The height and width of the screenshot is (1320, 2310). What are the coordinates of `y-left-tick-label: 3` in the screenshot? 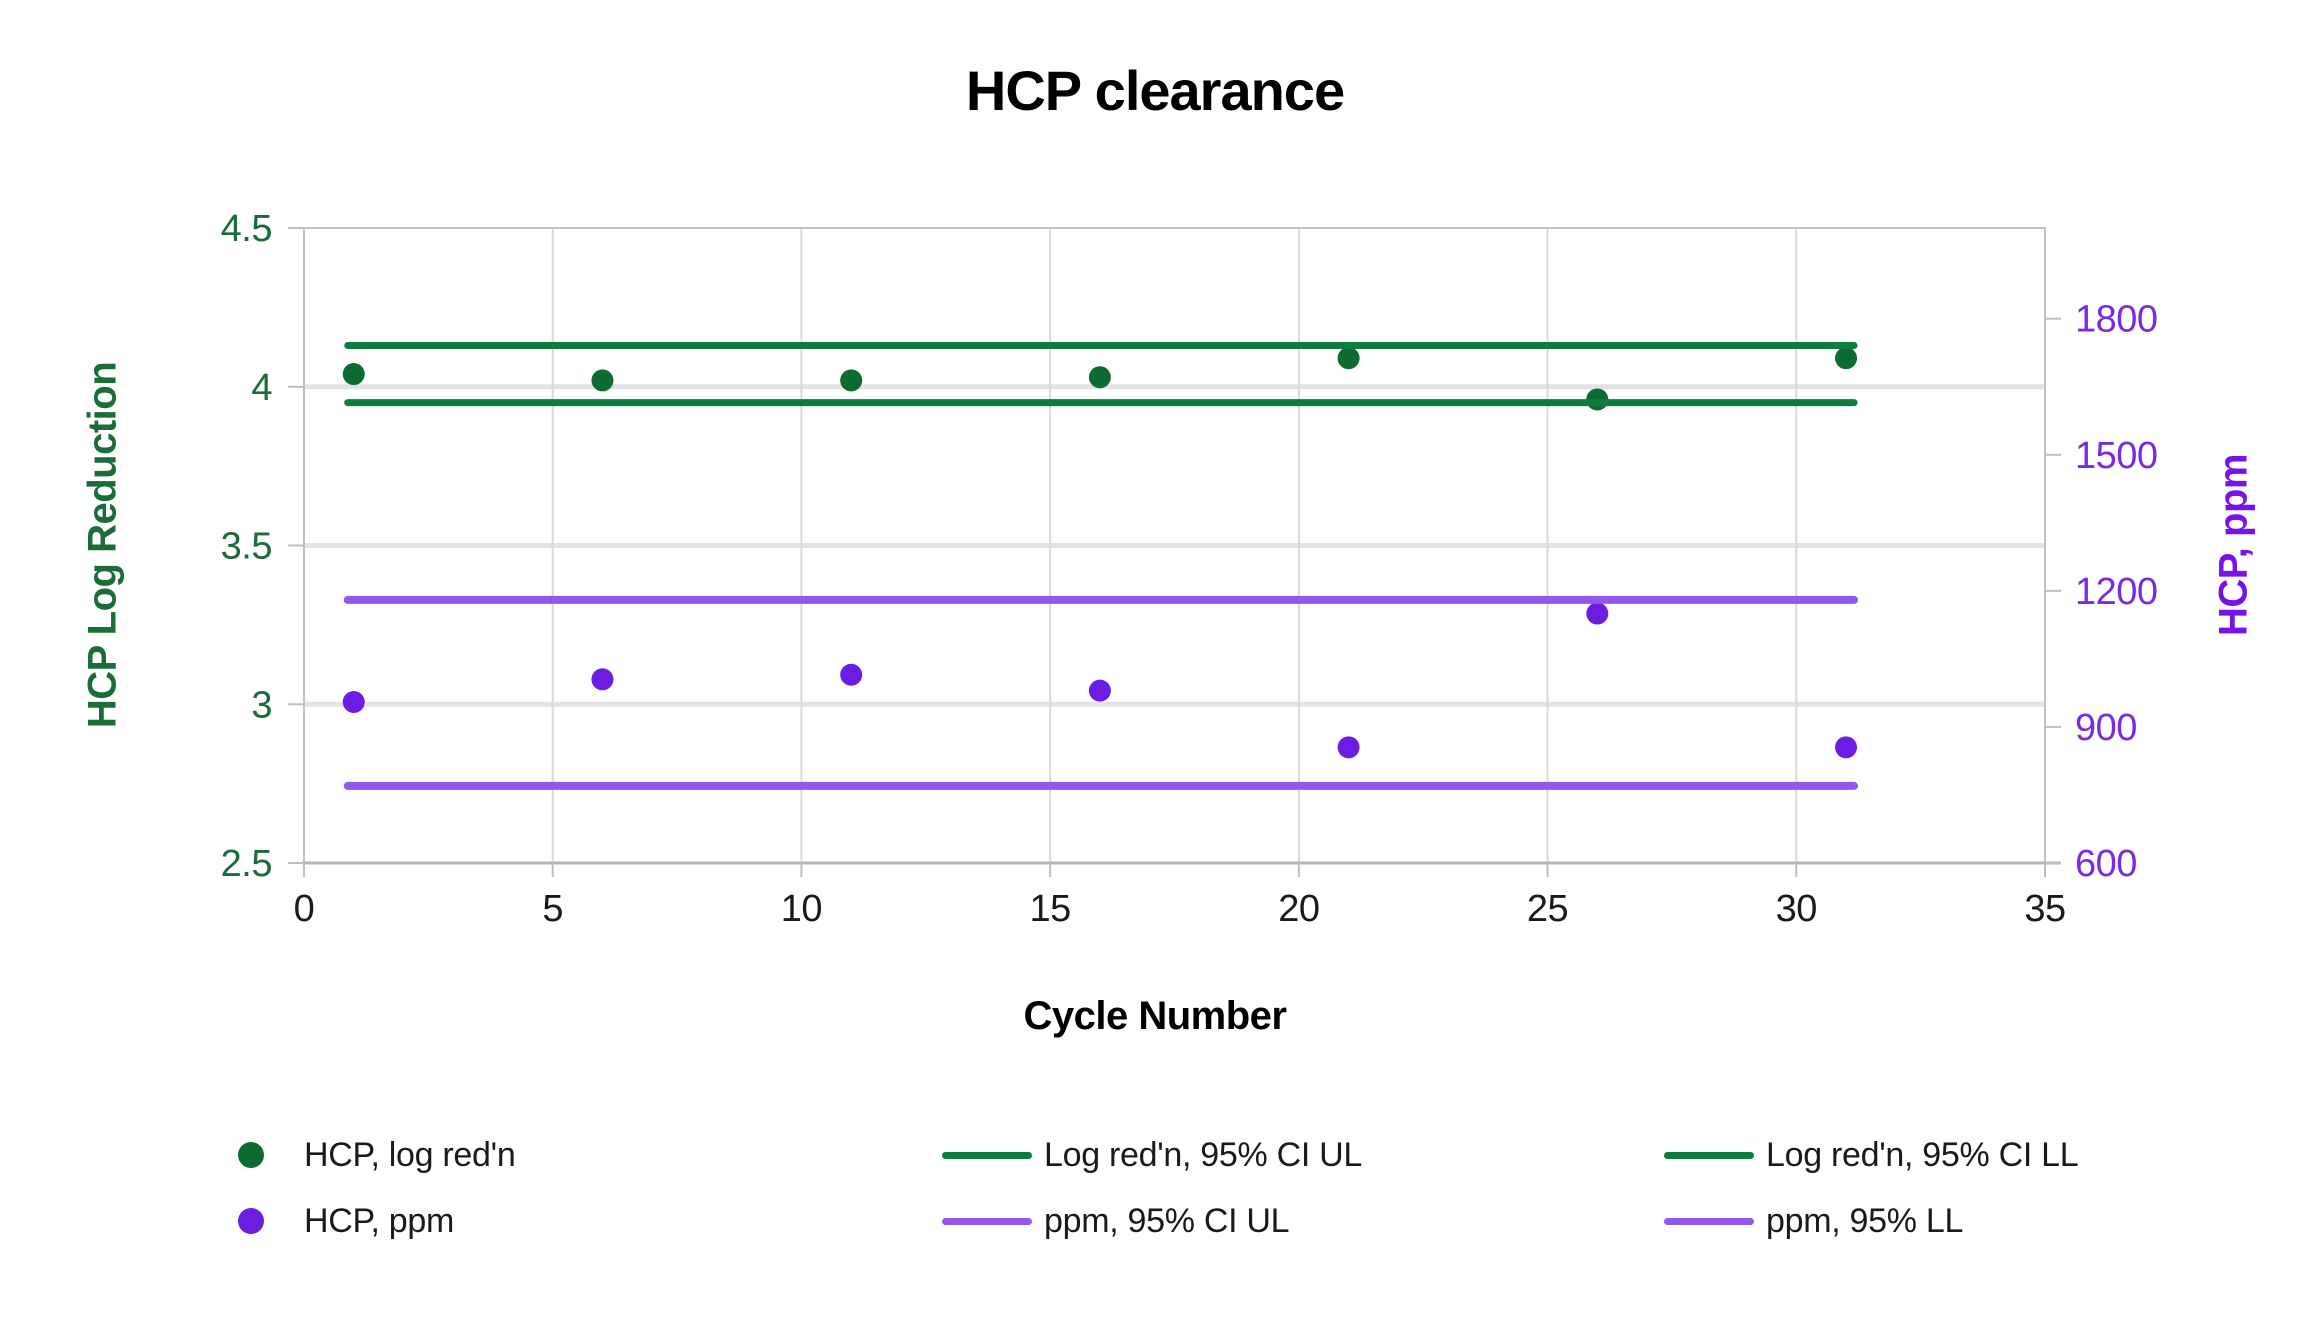 It's located at (261, 705).